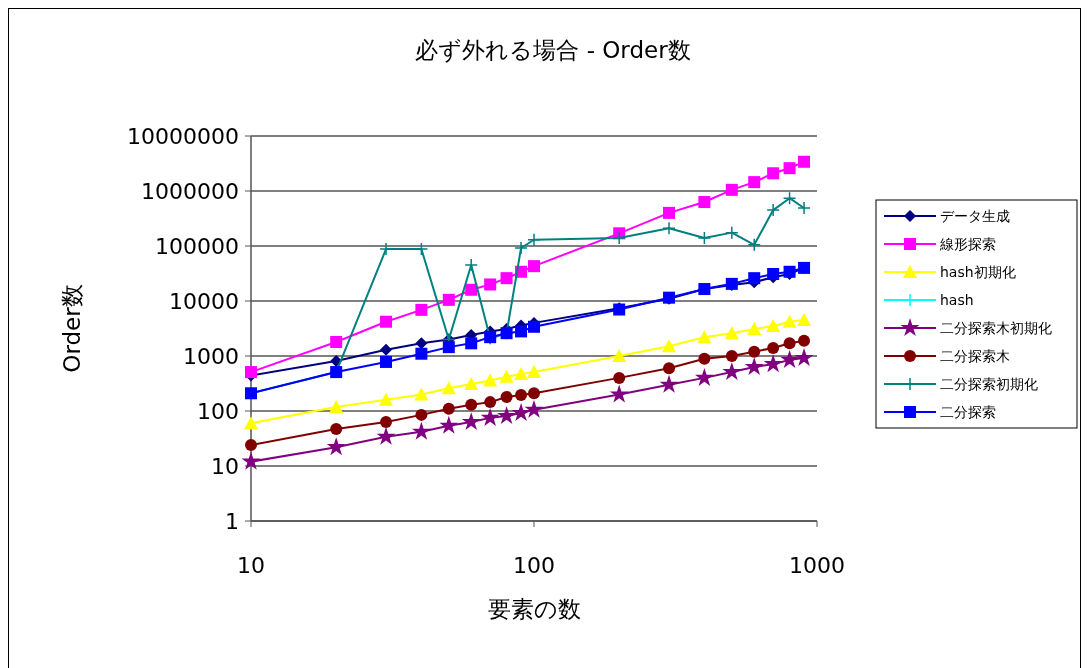 The width and height of the screenshot is (1088, 668). I want to click on y-tick-label: 100000, so click(197, 246).